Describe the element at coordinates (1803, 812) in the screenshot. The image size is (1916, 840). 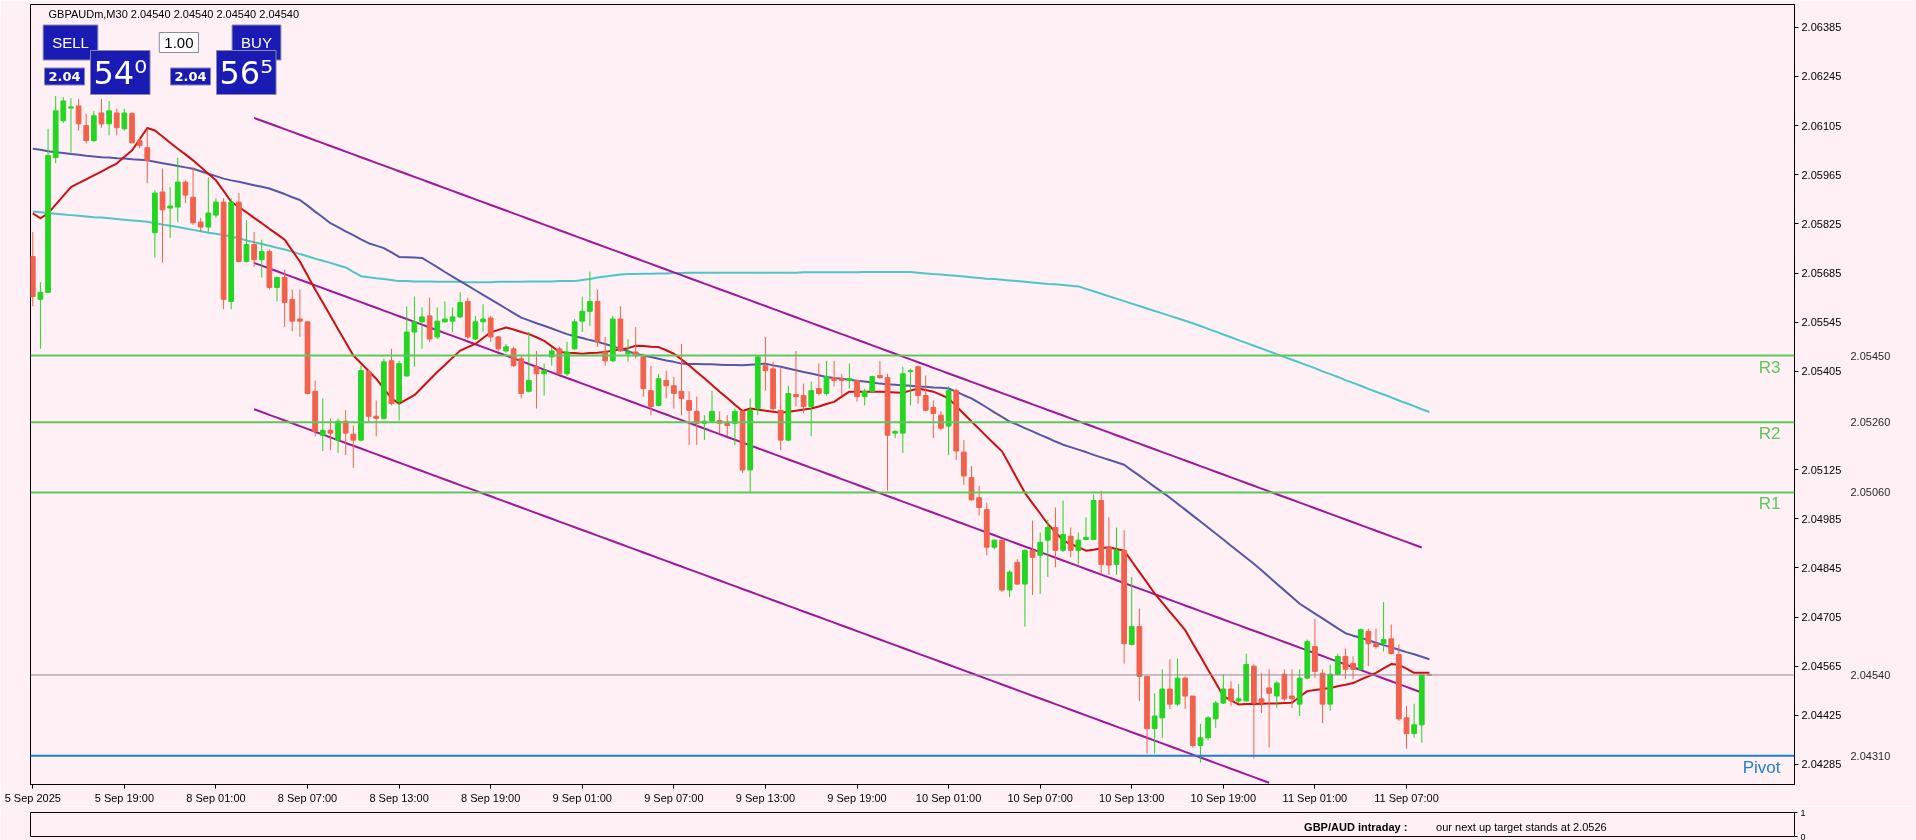
I see `text: 1` at that location.